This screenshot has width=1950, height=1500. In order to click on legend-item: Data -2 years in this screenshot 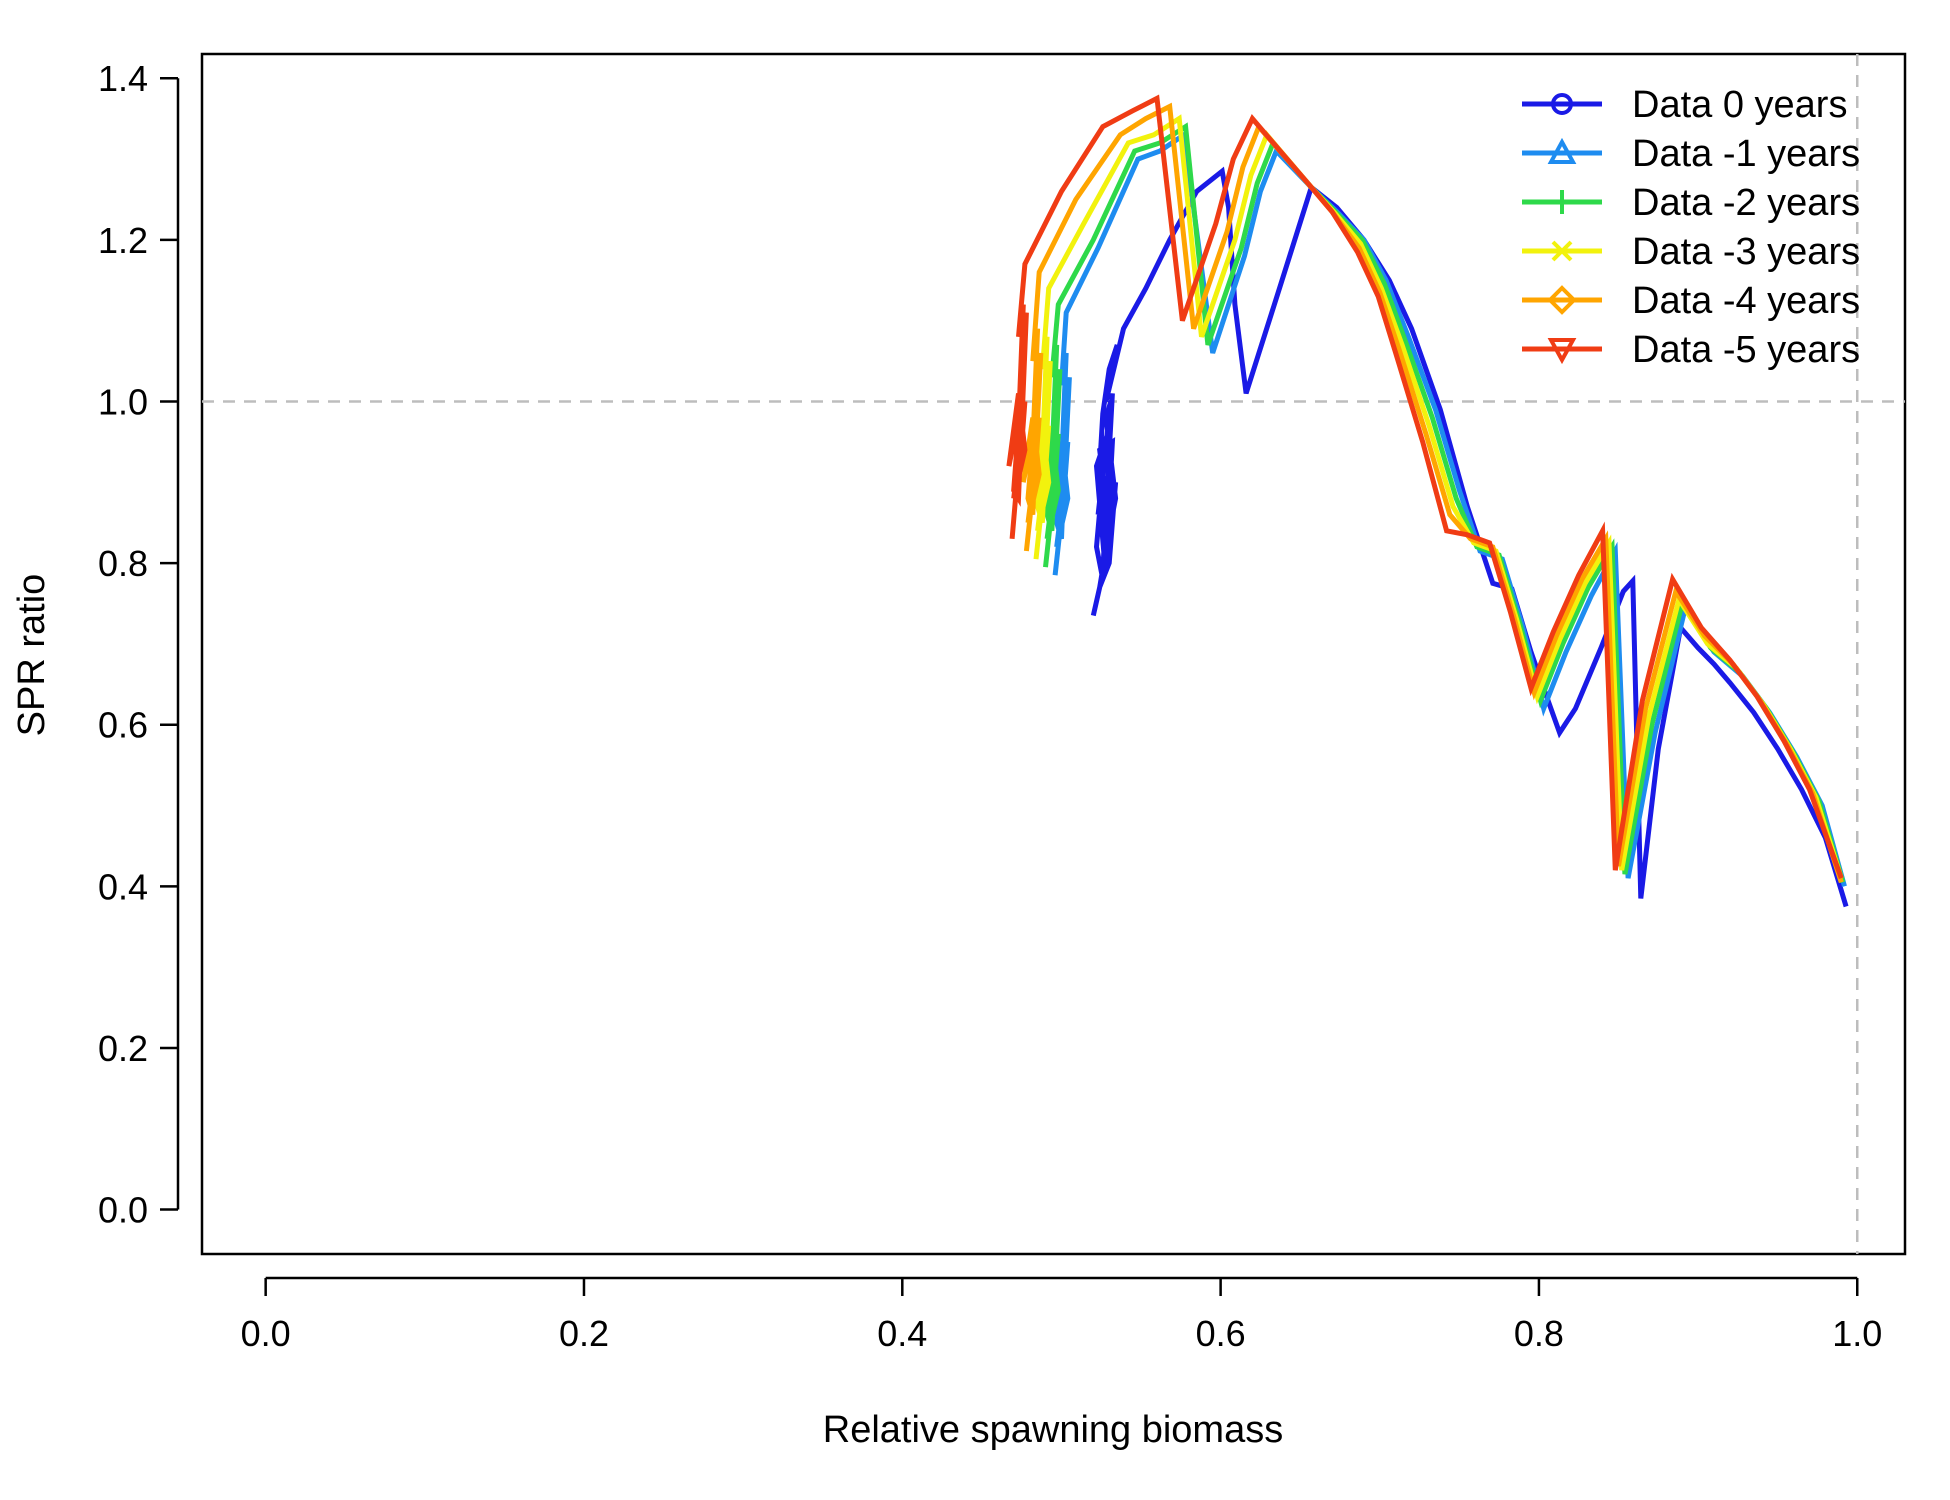, I will do `click(1691, 203)`.